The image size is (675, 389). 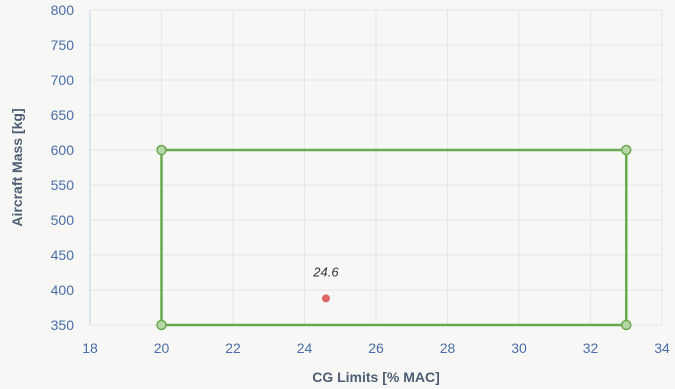 I want to click on y-axis-title: Aircraft Mass [kg], so click(x=17, y=167).